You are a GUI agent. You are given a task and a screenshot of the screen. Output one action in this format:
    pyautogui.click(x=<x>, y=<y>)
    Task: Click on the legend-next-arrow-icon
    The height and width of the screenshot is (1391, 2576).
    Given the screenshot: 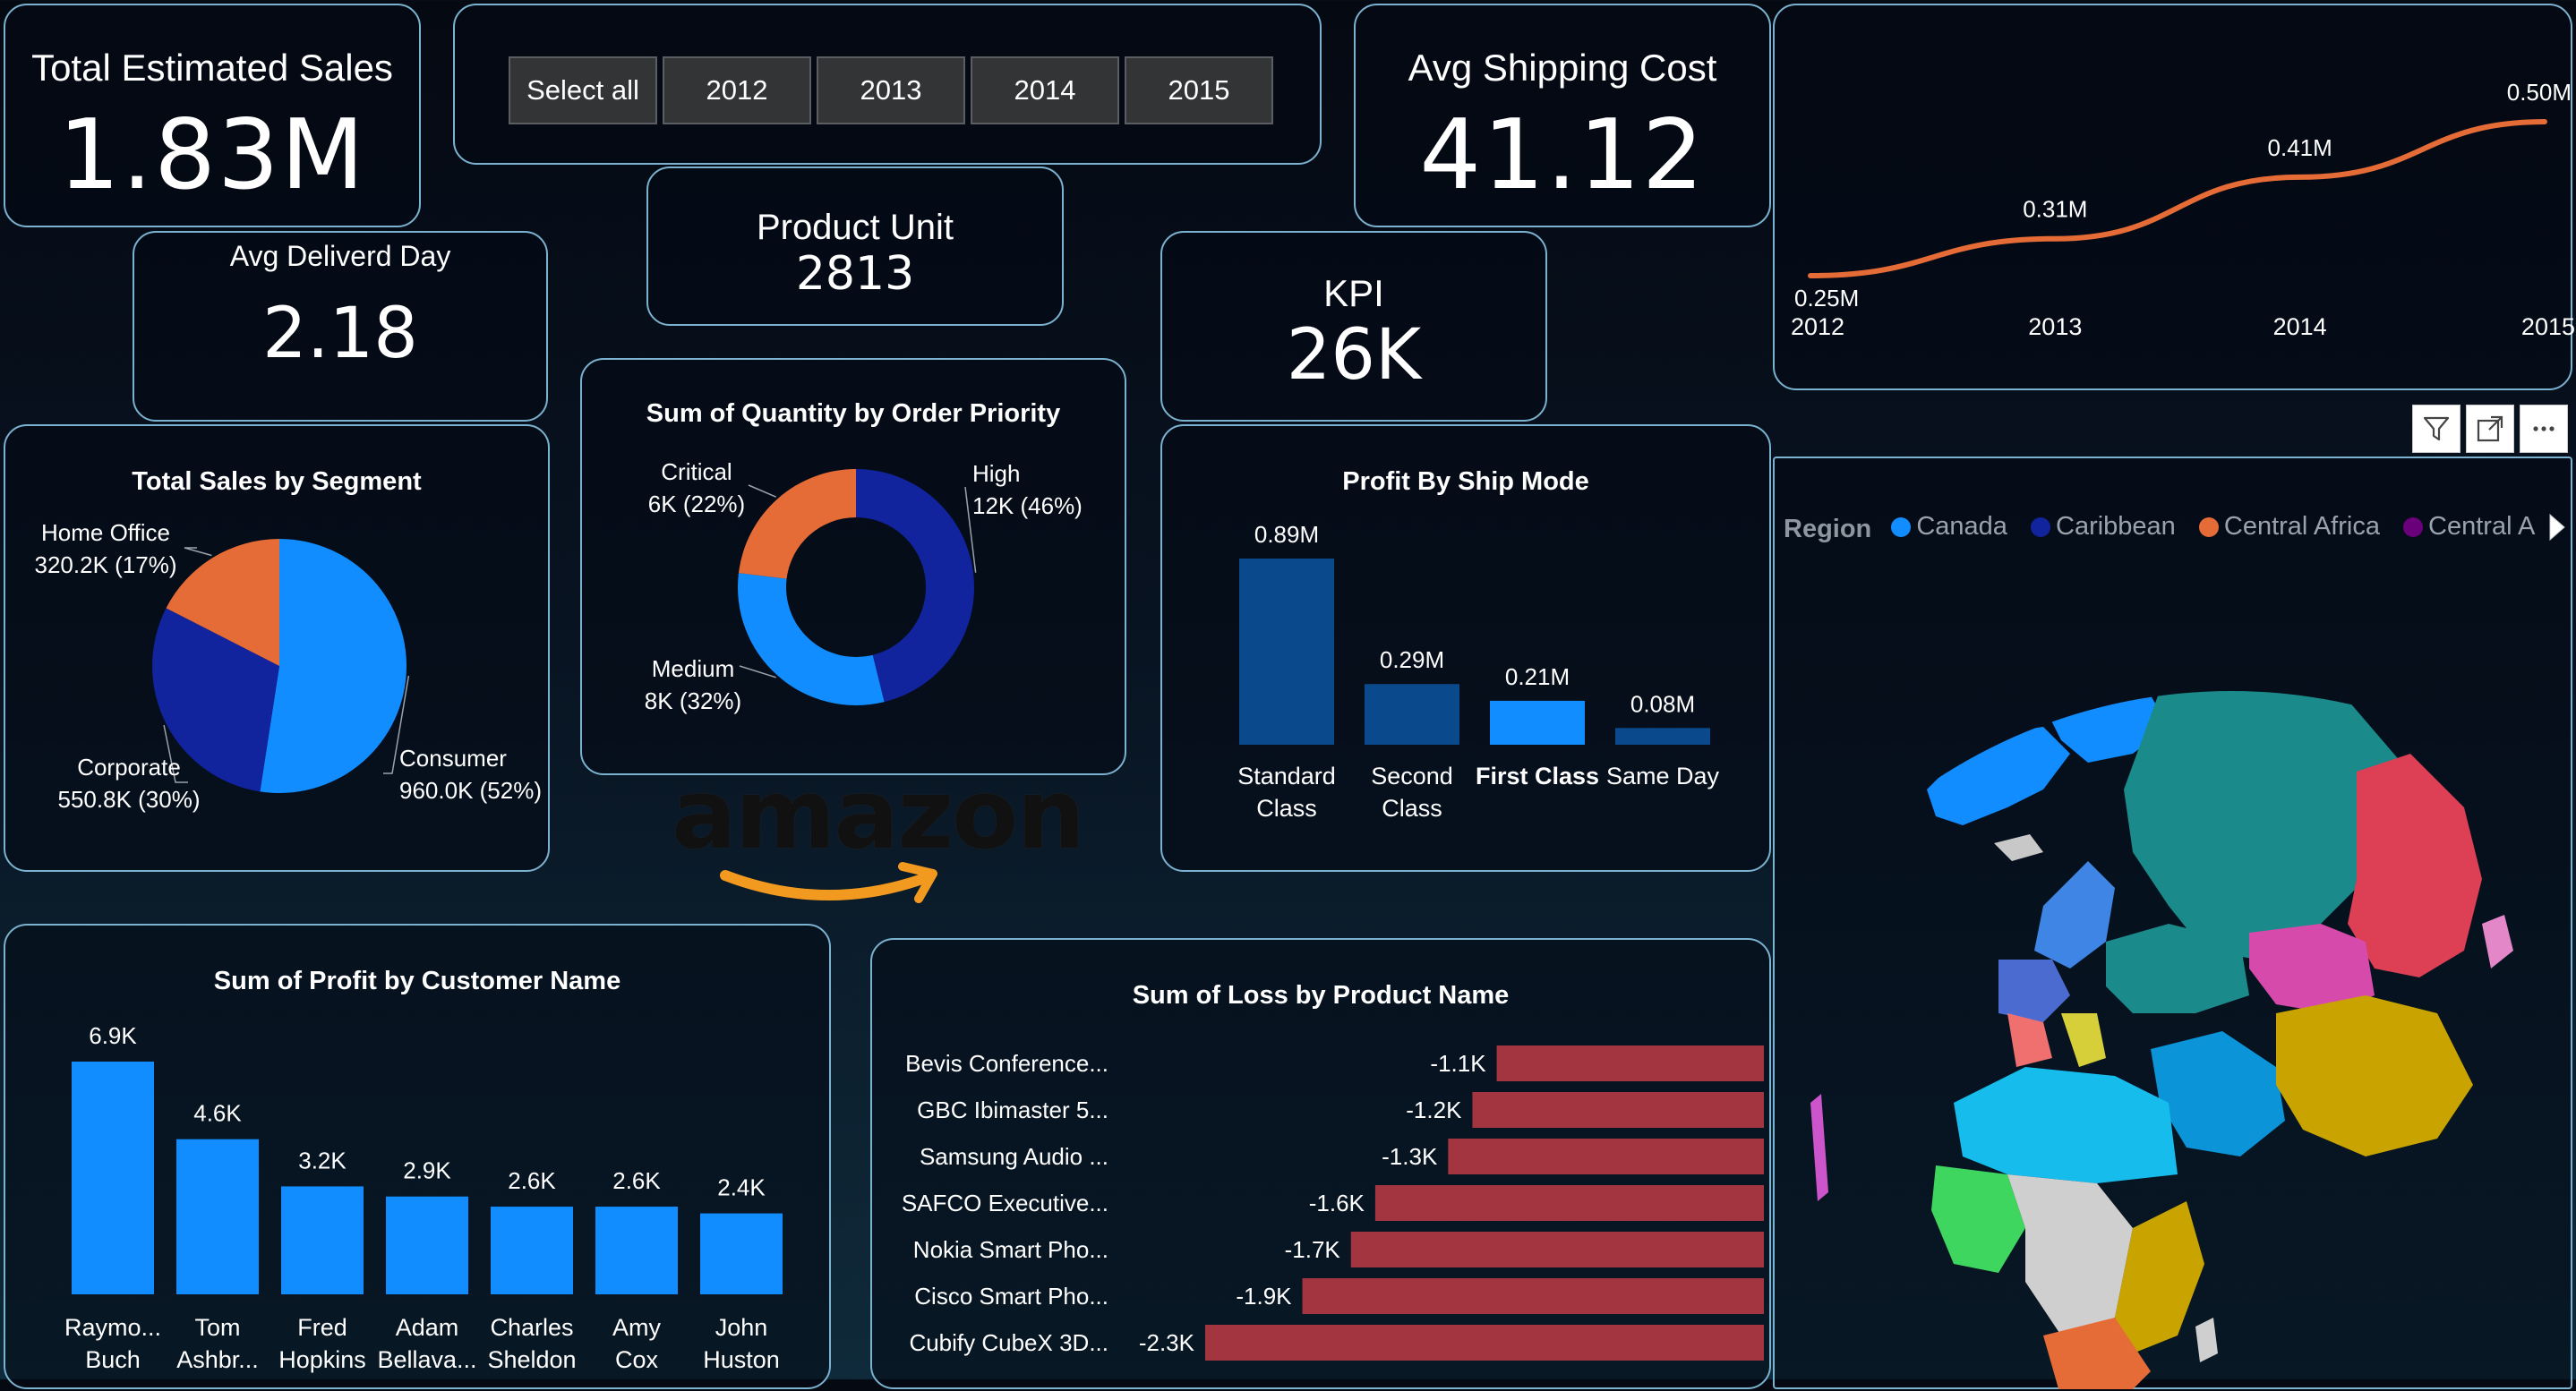 What is the action you would take?
    pyautogui.click(x=2557, y=527)
    